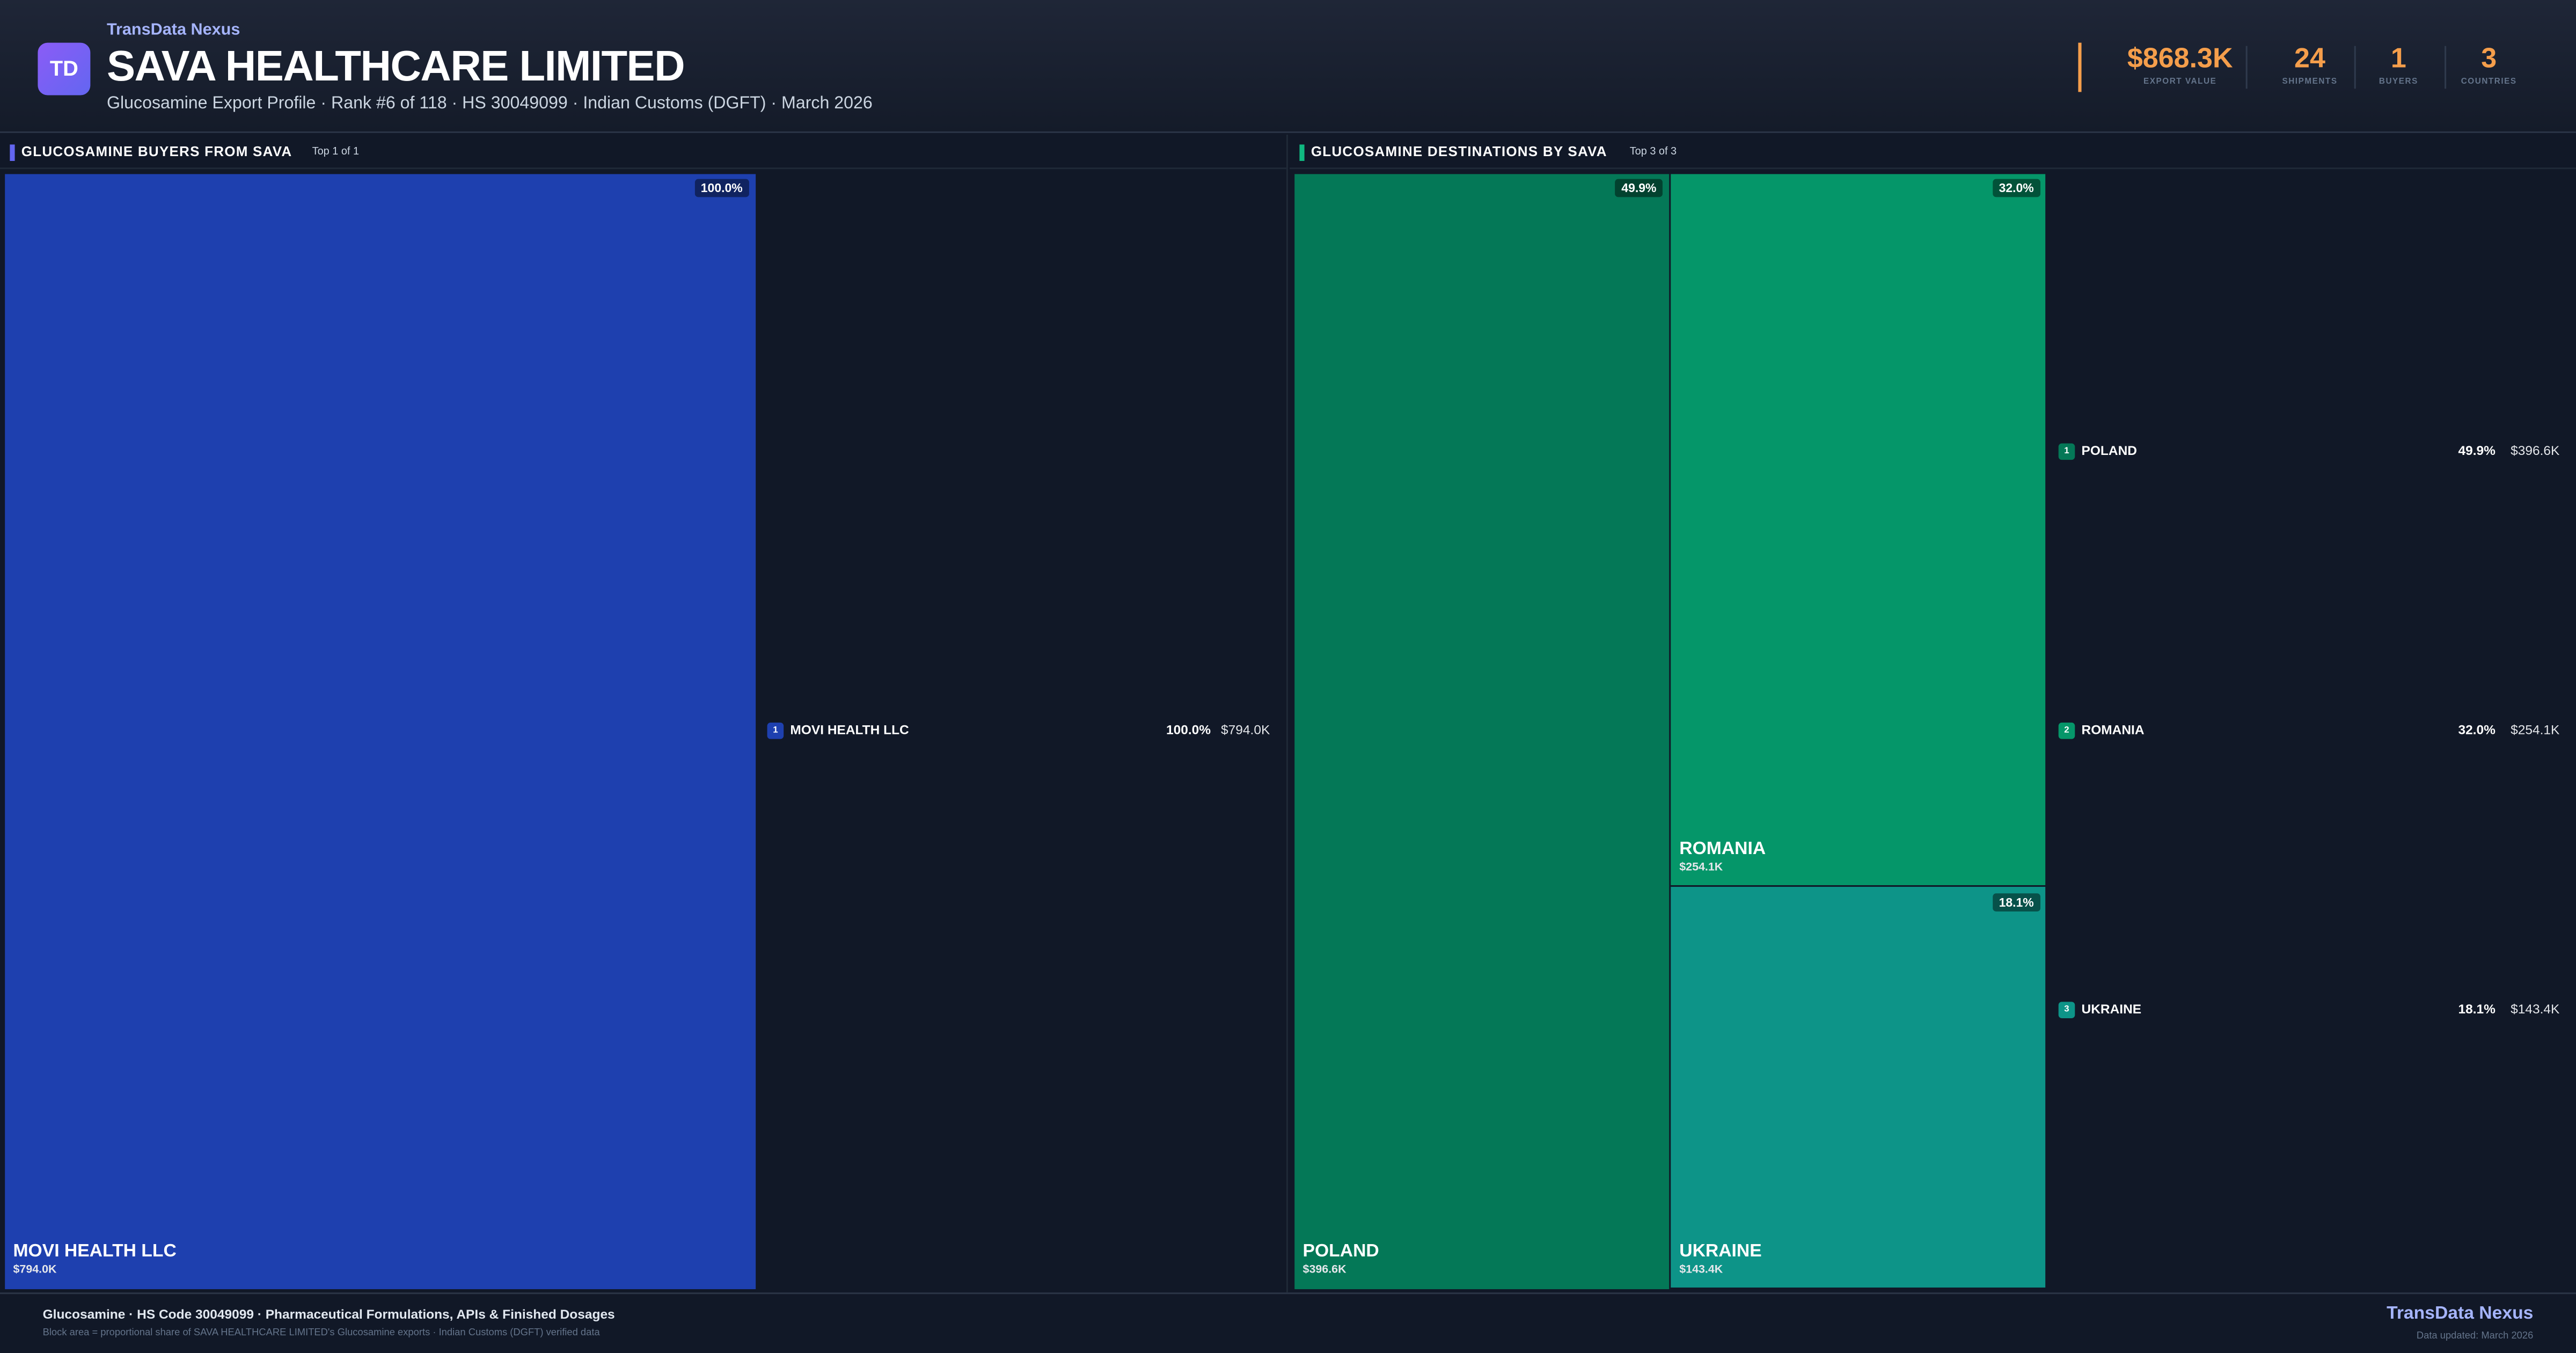 The height and width of the screenshot is (1353, 2576). What do you see at coordinates (2310, 82) in the screenshot?
I see `stat-label: SHIPMENTS` at bounding box center [2310, 82].